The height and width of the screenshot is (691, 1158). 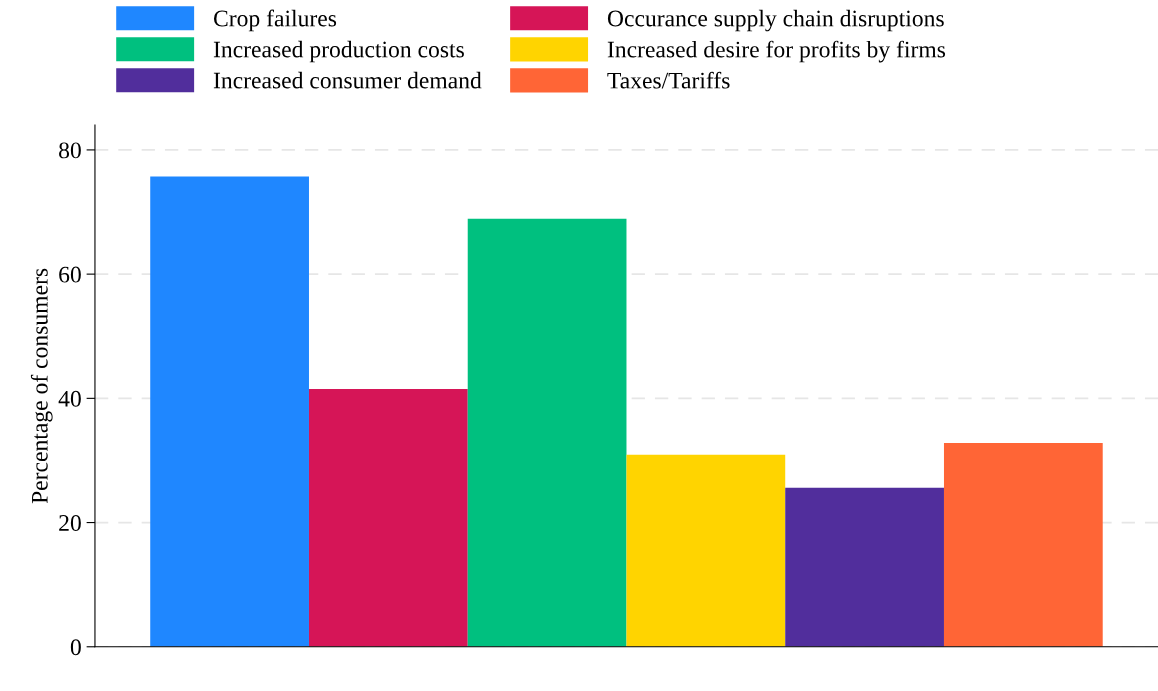 I want to click on legend-label: Occurance supply chain disruptions, so click(x=775, y=20).